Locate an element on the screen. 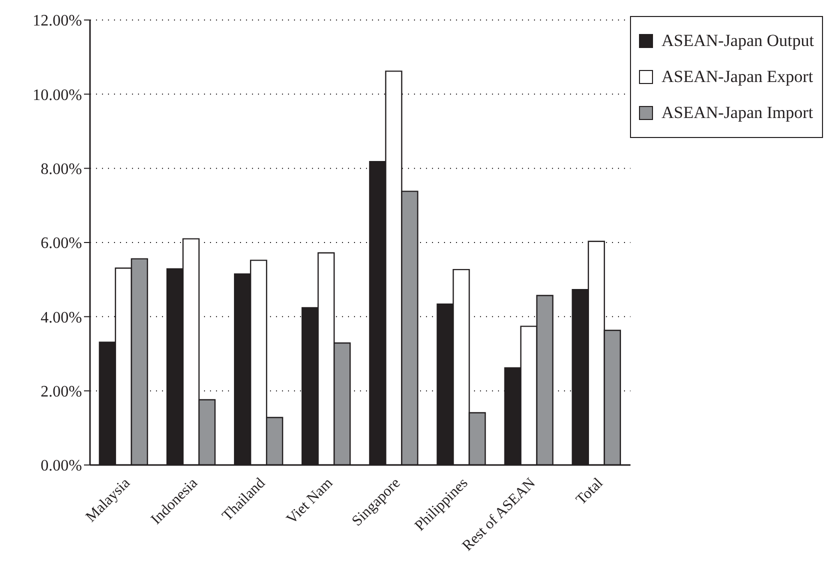 This screenshot has height=588, width=835. y-tick-label: 2.00% is located at coordinates (61, 392).